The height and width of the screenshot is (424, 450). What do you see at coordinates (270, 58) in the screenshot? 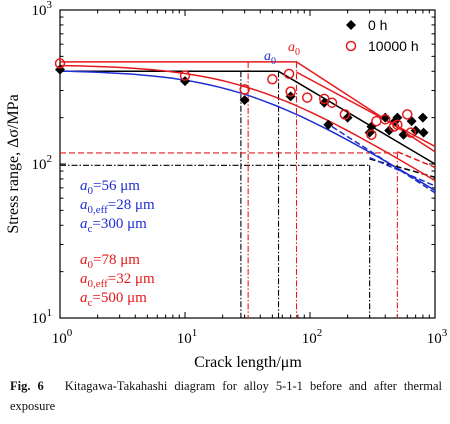
I see `annotation-a0-0h: a0` at bounding box center [270, 58].